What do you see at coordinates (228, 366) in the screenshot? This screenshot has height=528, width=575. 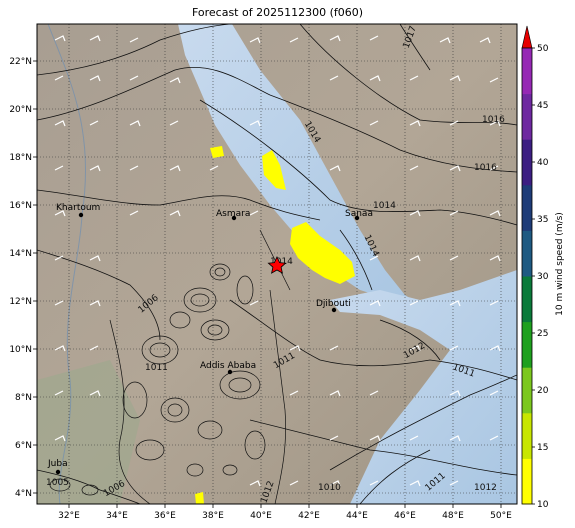 I see `city-label-addis-ababa: Addis Ababa` at bounding box center [228, 366].